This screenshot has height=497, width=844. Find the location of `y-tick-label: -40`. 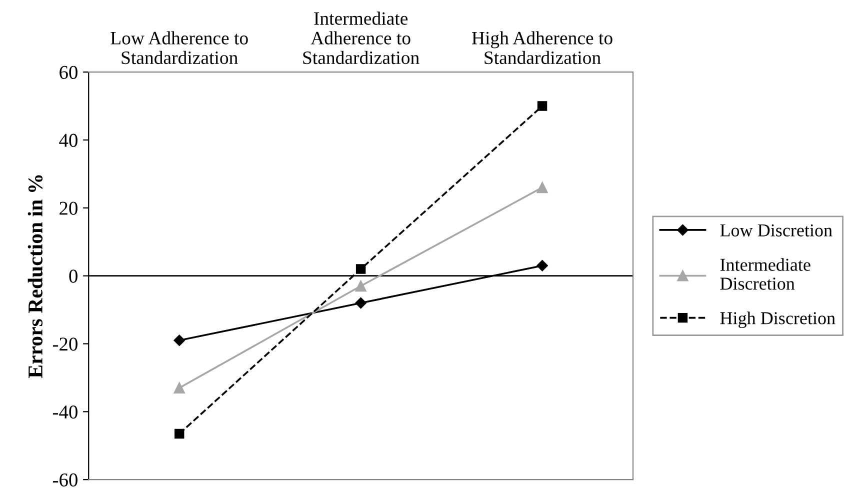

y-tick-label: -40 is located at coordinates (65, 412).